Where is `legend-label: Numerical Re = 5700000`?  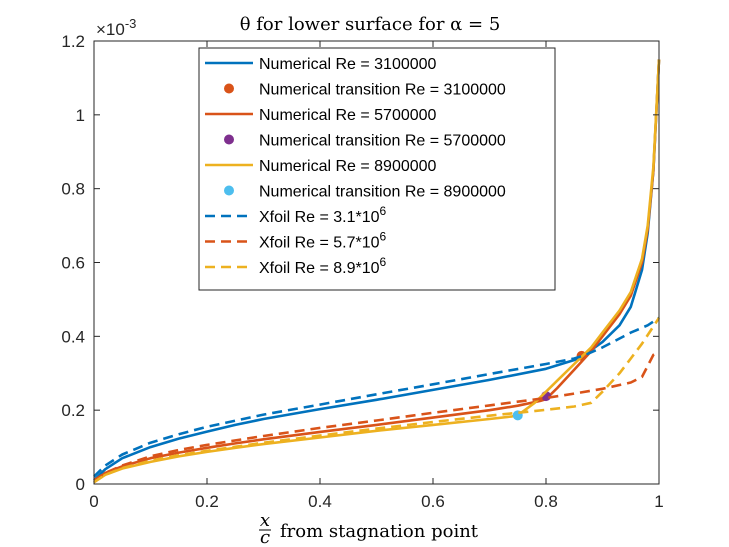
legend-label: Numerical Re = 5700000 is located at coordinates (348, 115).